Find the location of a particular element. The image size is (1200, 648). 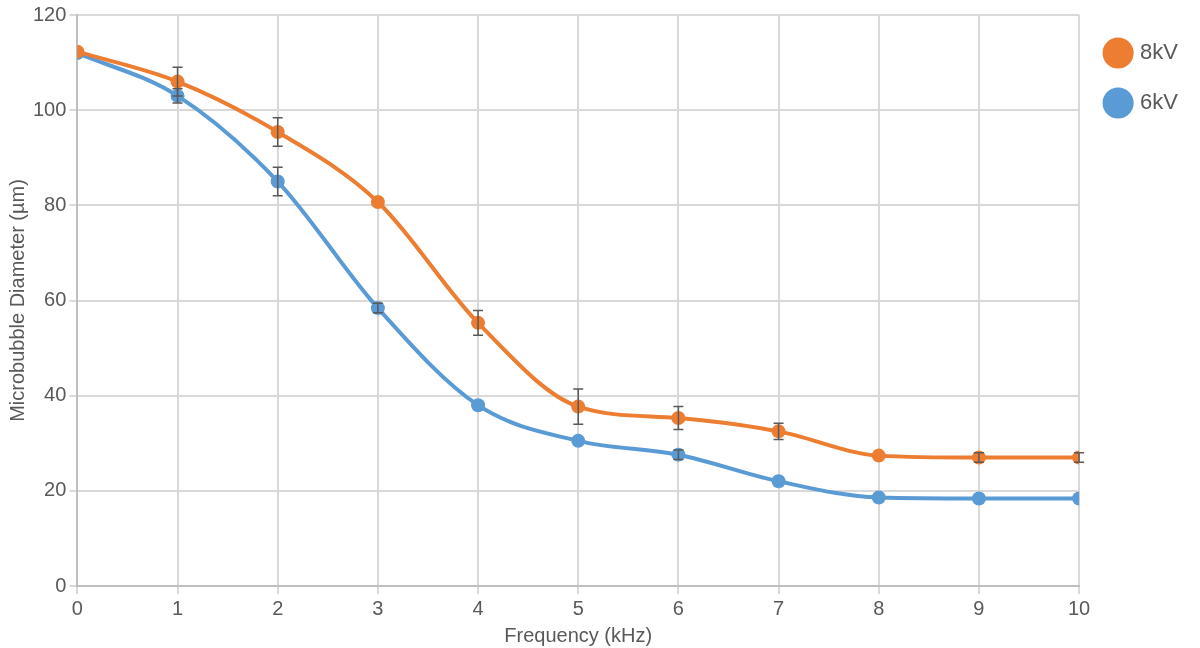

y-tick-label: 60 is located at coordinates (55, 299).